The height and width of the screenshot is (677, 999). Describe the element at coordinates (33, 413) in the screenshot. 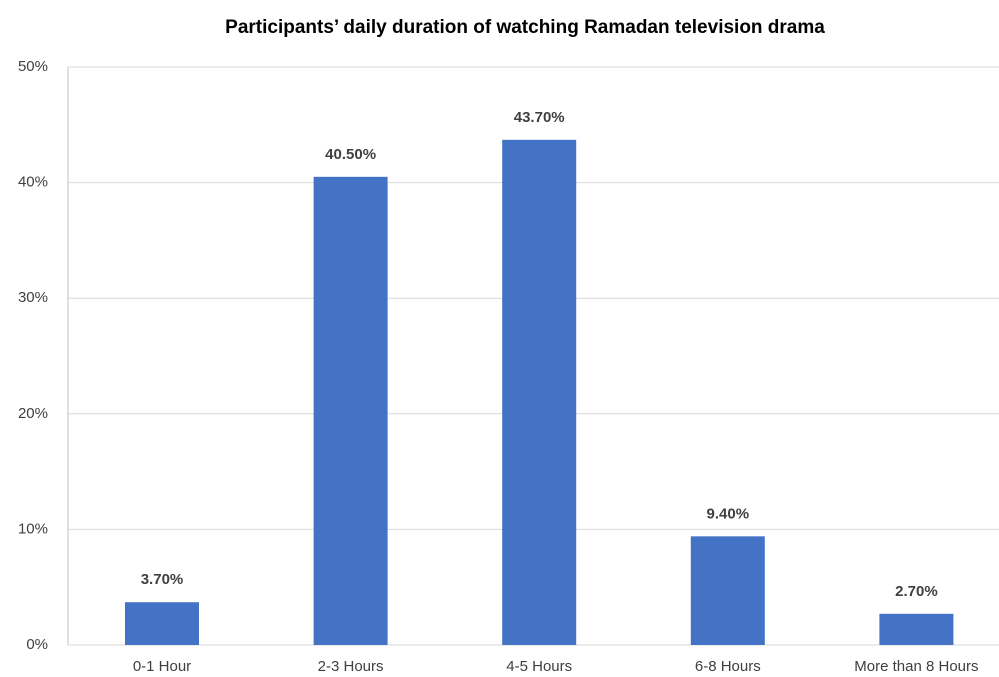

I see `y-tick-label: 20%` at that location.